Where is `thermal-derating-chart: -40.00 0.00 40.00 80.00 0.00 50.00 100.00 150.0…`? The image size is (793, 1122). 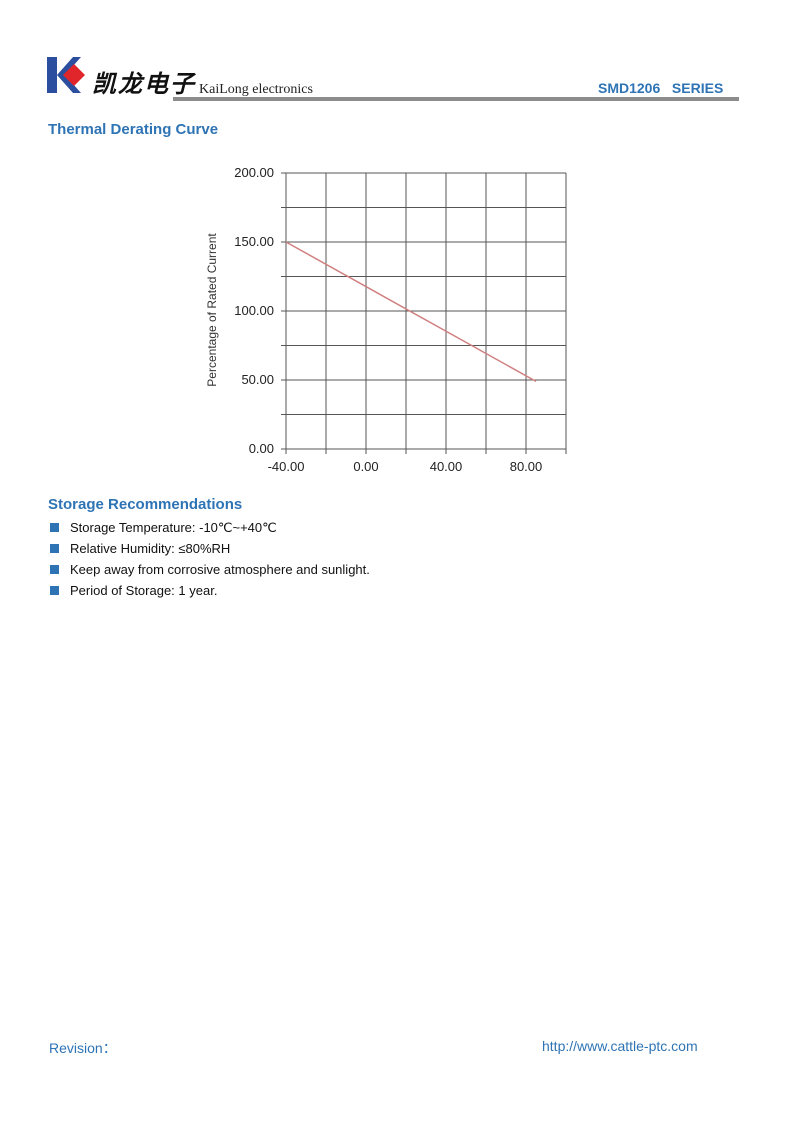
thermal-derating-chart: -40.00 0.00 40.00 80.00 0.00 50.00 100.00 150.0… is located at coordinates (386, 319).